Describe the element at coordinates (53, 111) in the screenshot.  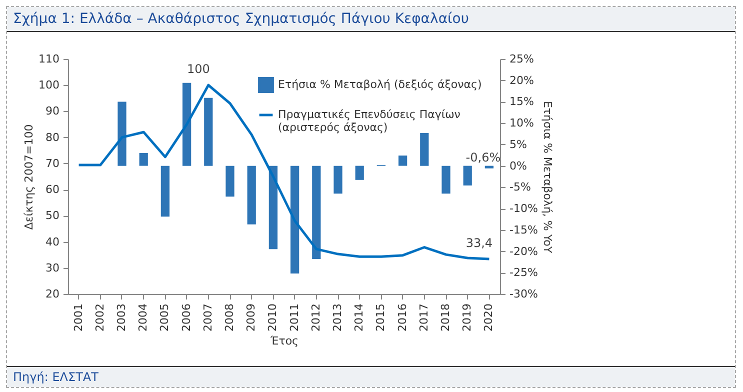
I see `y-tick-label: 90` at that location.